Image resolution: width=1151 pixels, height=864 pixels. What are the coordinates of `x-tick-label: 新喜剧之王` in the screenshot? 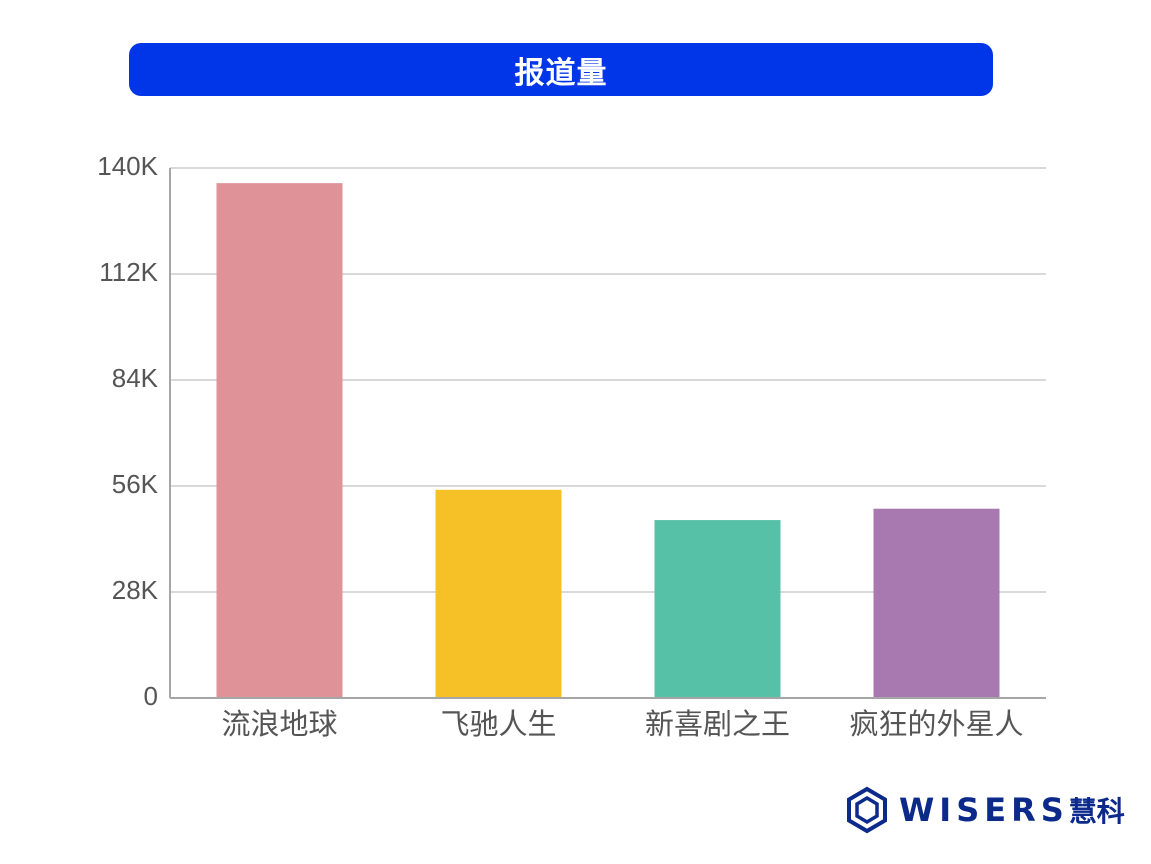 It's located at (717, 724).